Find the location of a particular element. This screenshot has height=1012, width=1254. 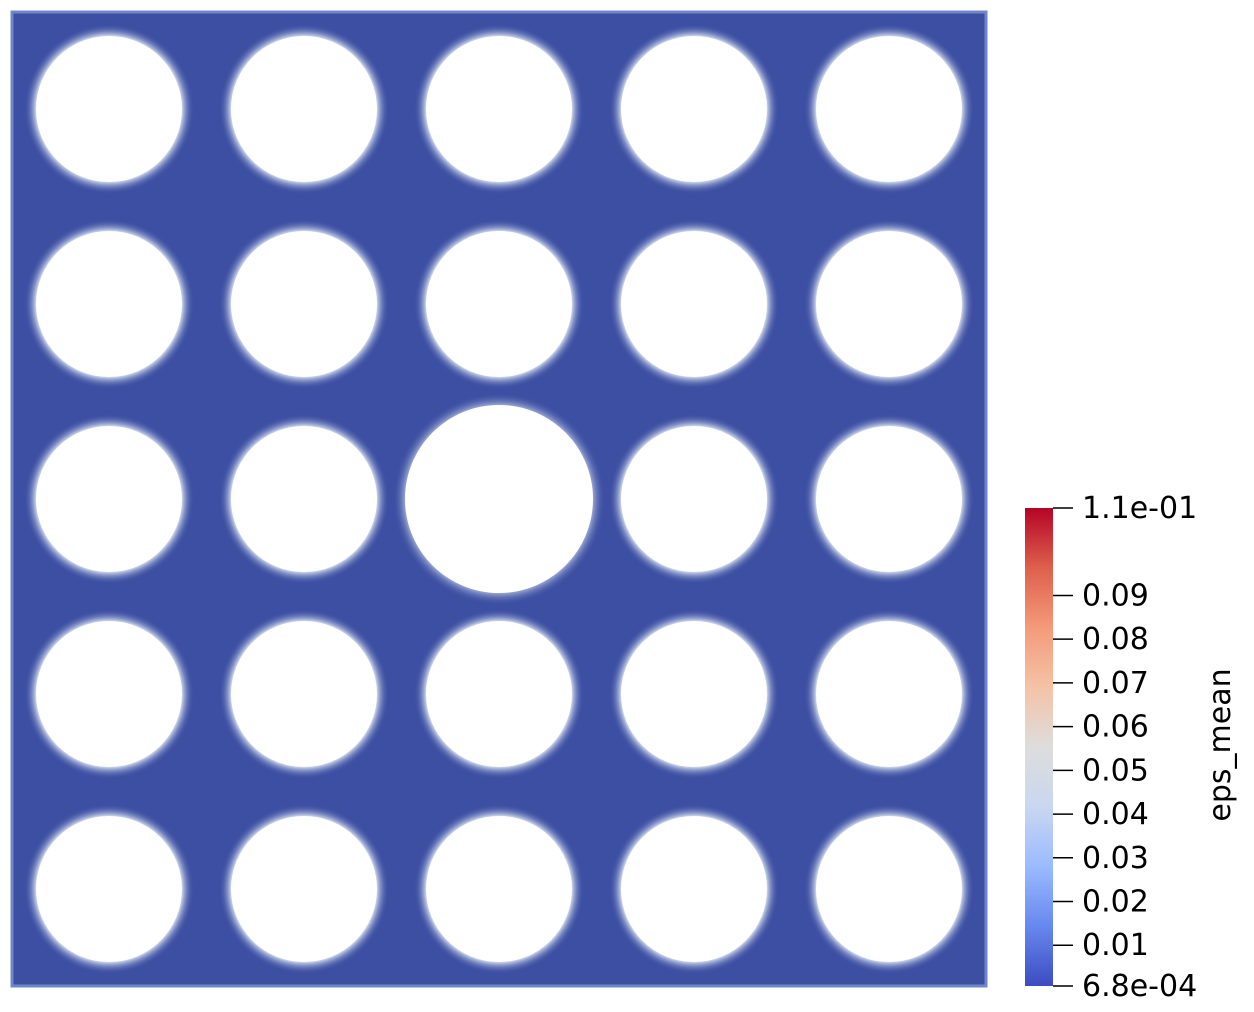

colorbar-tick-label: 0.09 is located at coordinates (1115, 595).